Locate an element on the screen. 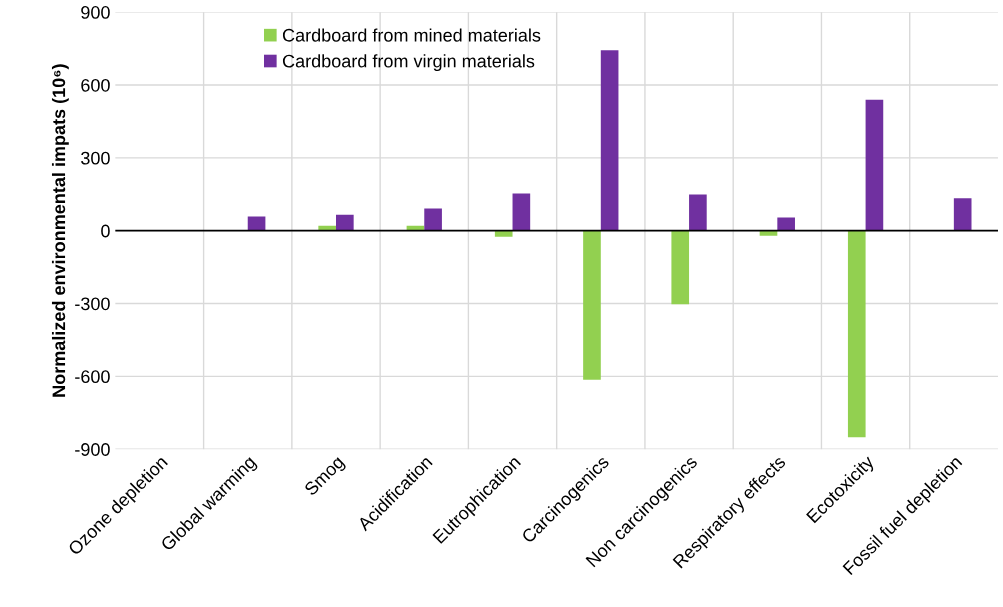  legend-label: Cardboard from mined materials is located at coordinates (411, 35).